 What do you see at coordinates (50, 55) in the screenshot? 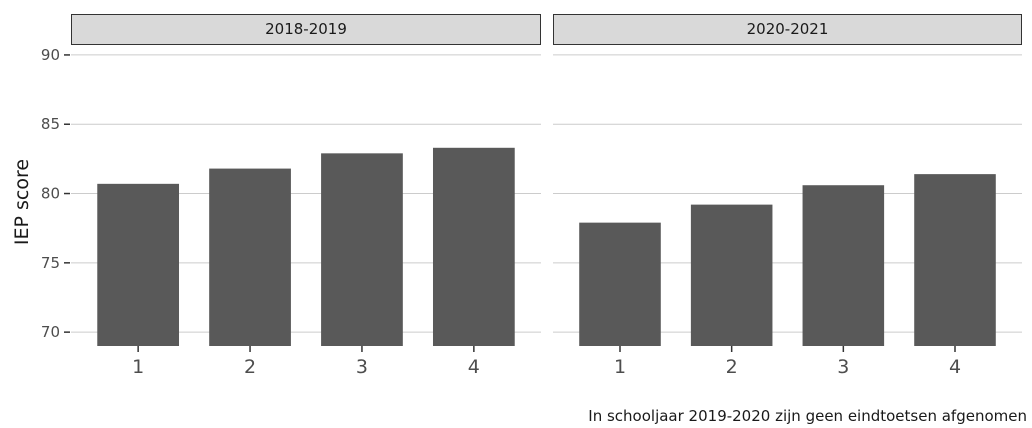
I see `y-tick-label-90: 90` at bounding box center [50, 55].